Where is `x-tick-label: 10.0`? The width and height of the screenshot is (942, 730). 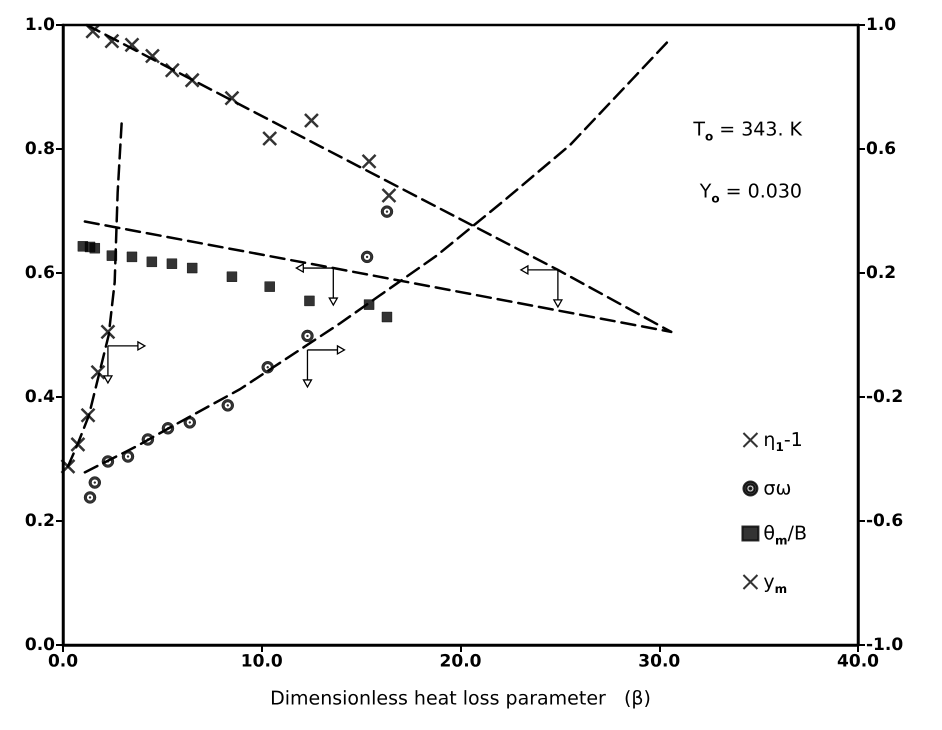 x-tick-label: 10.0 is located at coordinates (261, 662).